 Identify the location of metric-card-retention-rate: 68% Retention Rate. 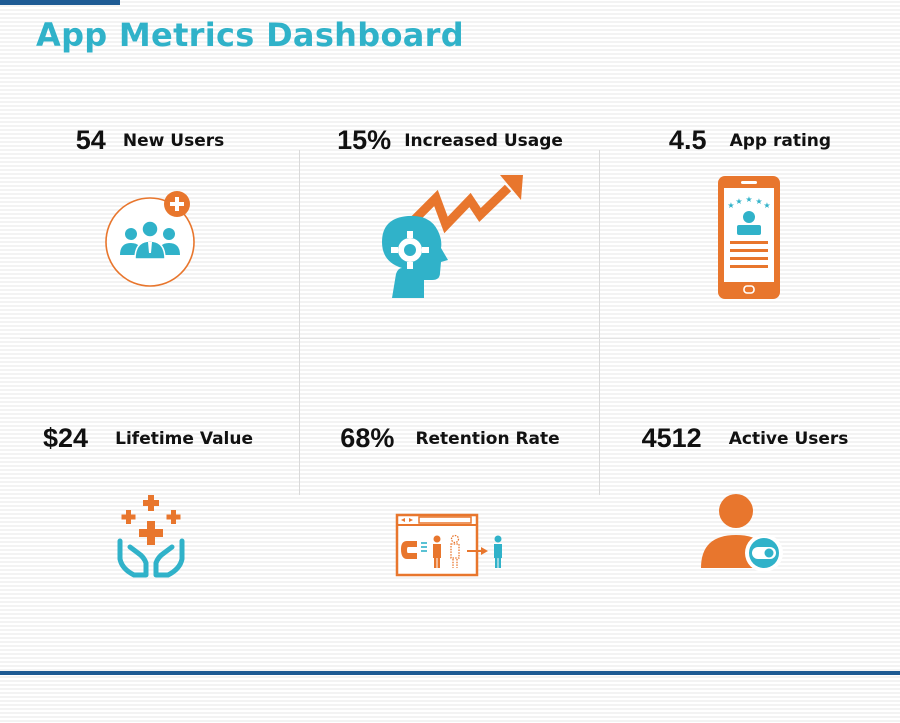
(450, 573).